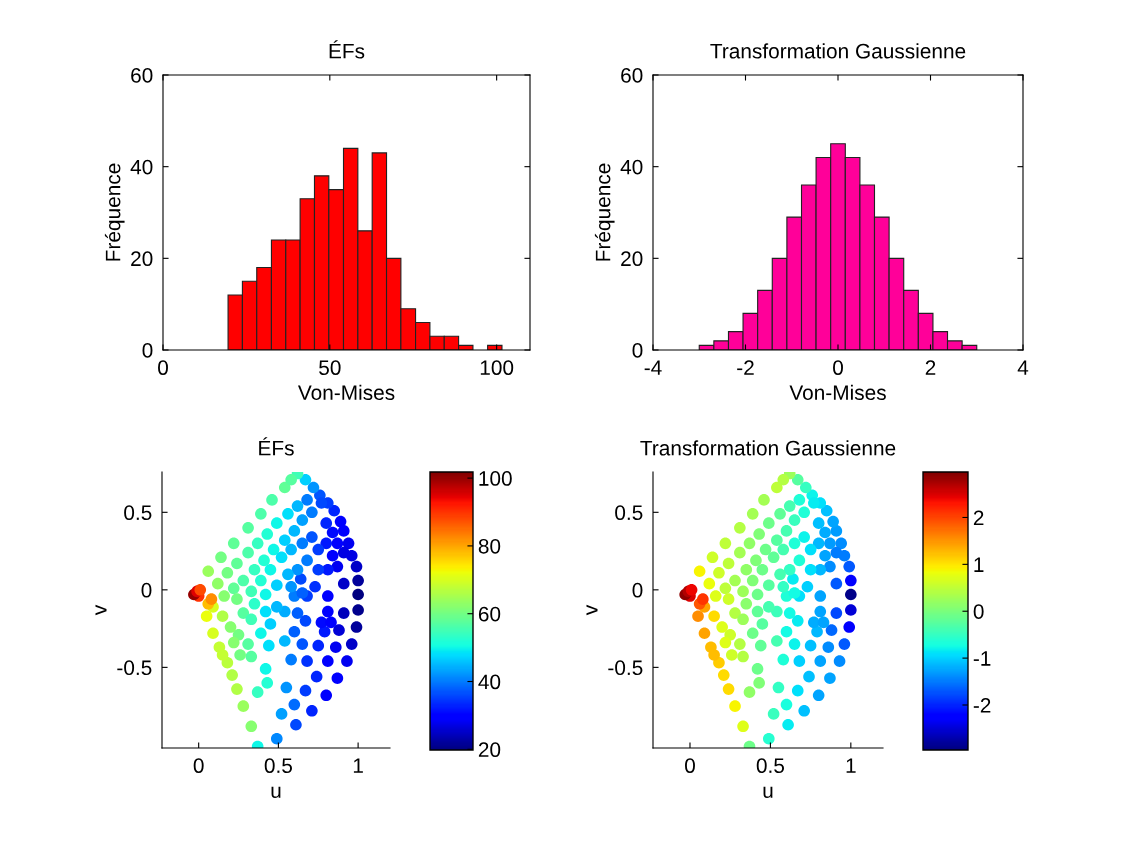 The height and width of the screenshot is (841, 1130). Describe the element at coordinates (978, 518) in the screenshot. I see `color-bar-label: 2` at that location.